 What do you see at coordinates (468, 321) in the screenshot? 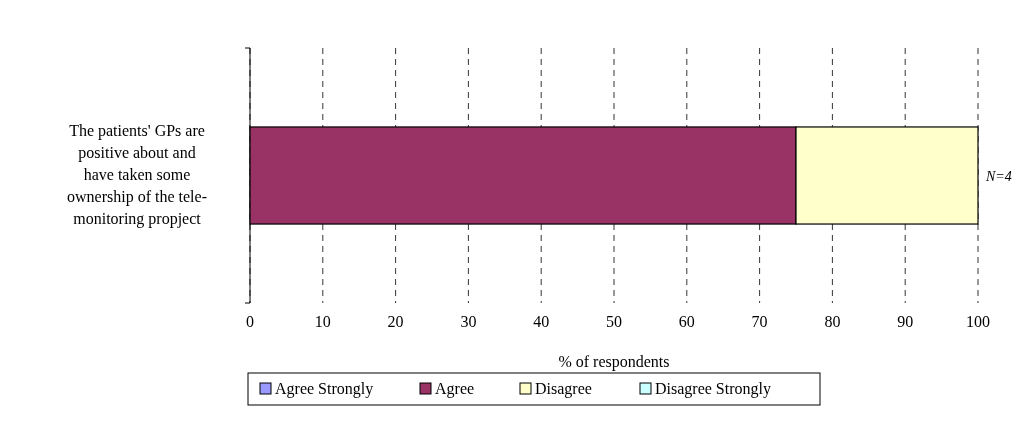
I see `x-tick-label: 30` at bounding box center [468, 321].